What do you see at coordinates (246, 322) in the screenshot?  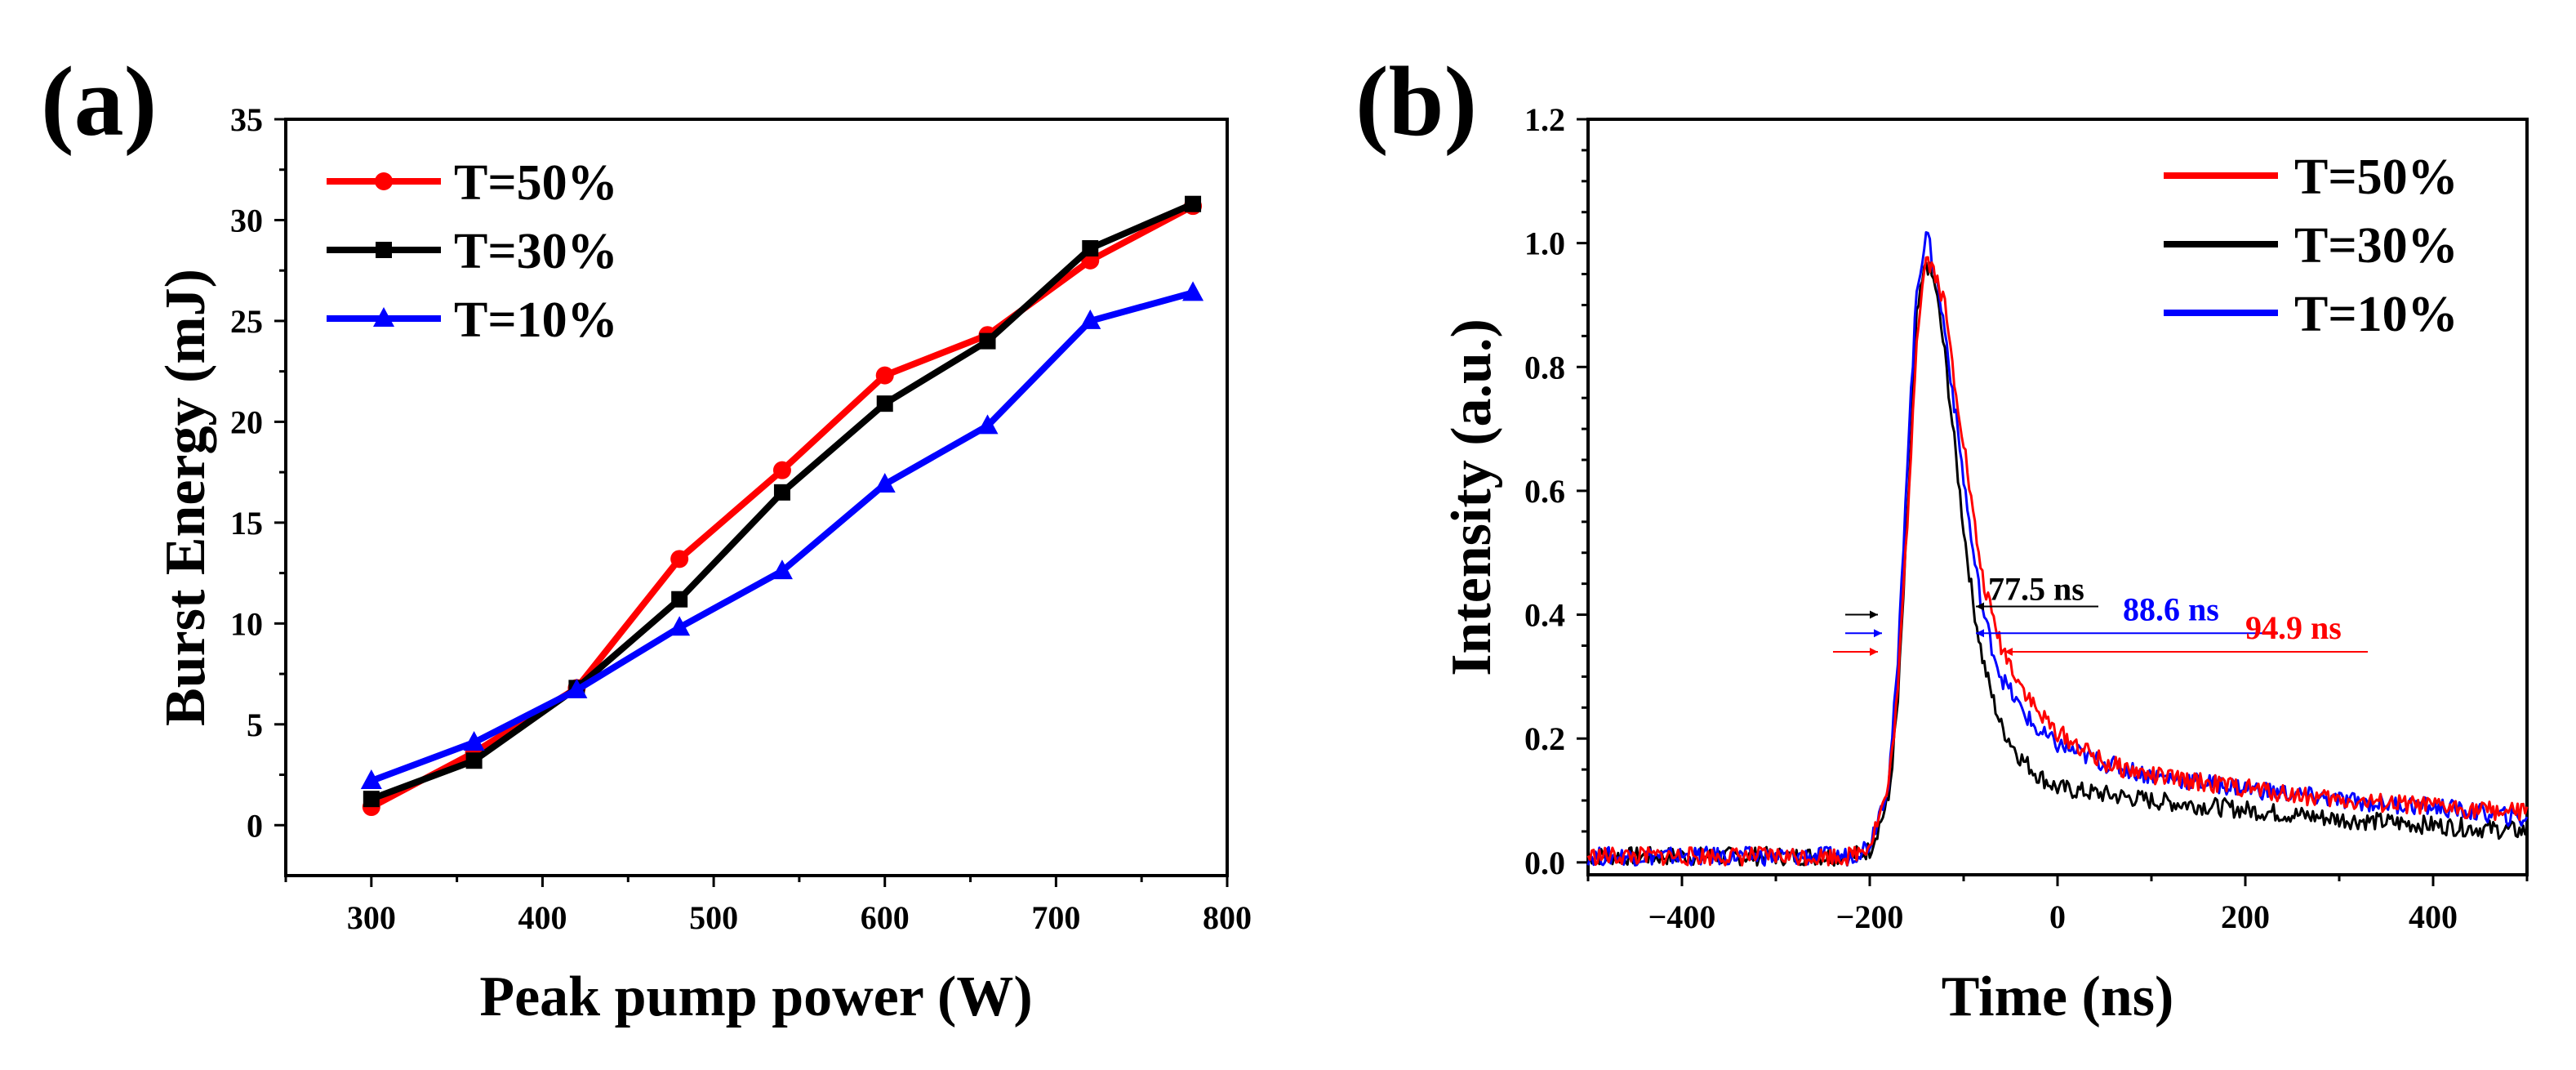 I see `y-tick-label: 25` at bounding box center [246, 322].